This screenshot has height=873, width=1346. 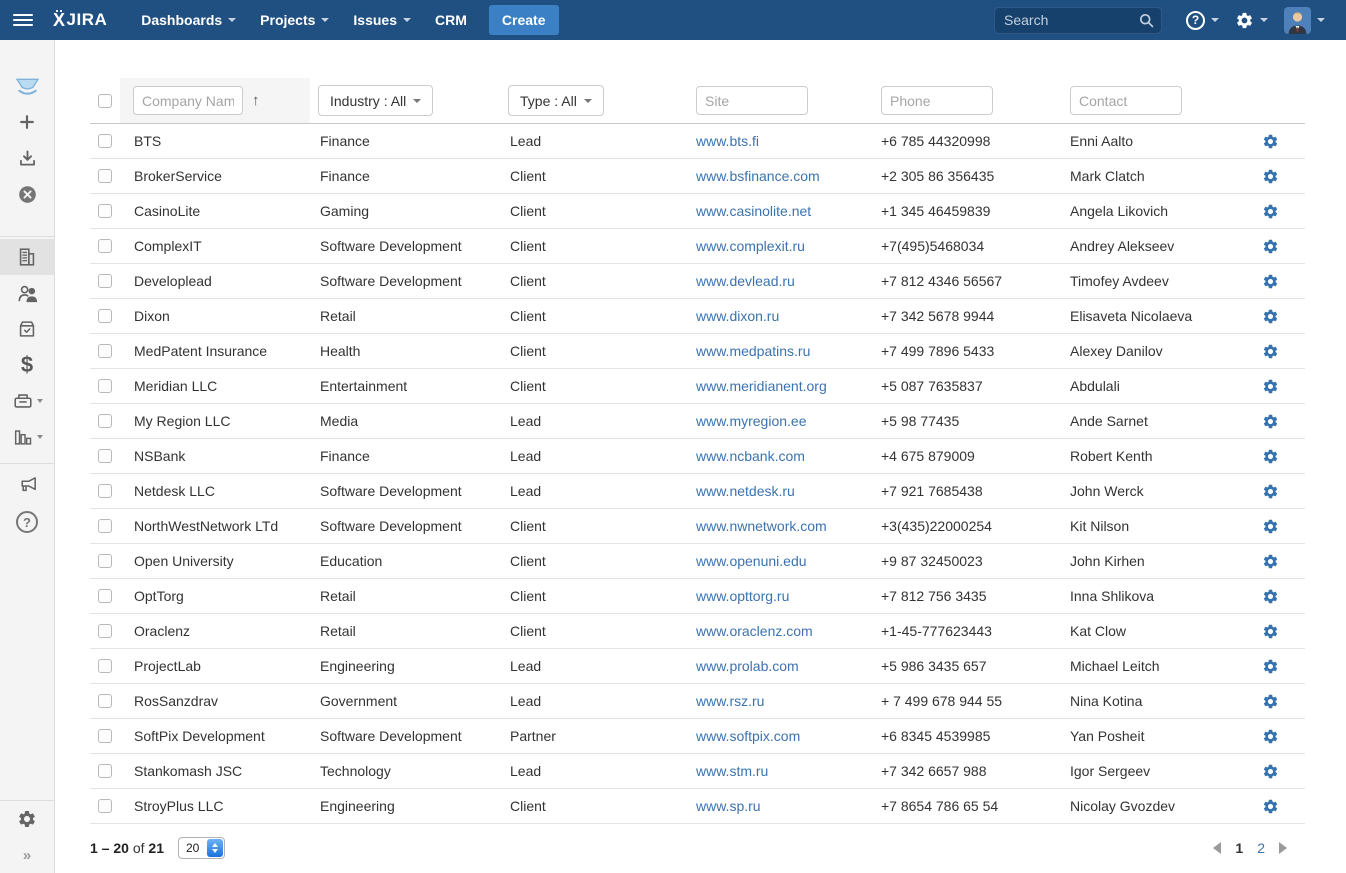 I want to click on site-link: www.devlead.ru, so click(x=745, y=281).